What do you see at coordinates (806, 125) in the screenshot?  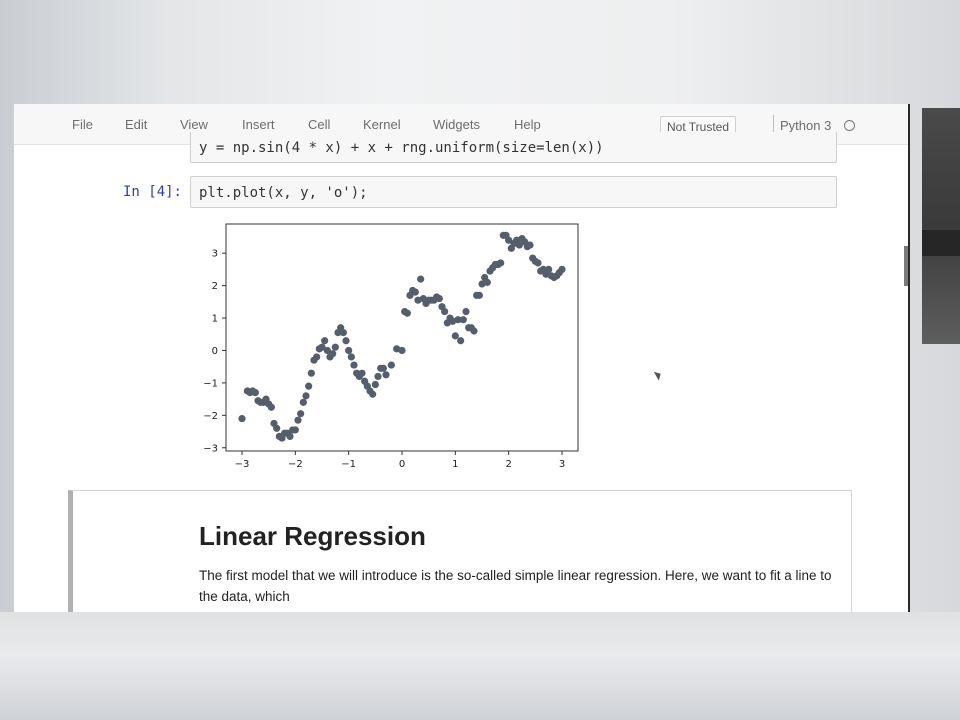 I see `kernel-name: Python 3` at bounding box center [806, 125].